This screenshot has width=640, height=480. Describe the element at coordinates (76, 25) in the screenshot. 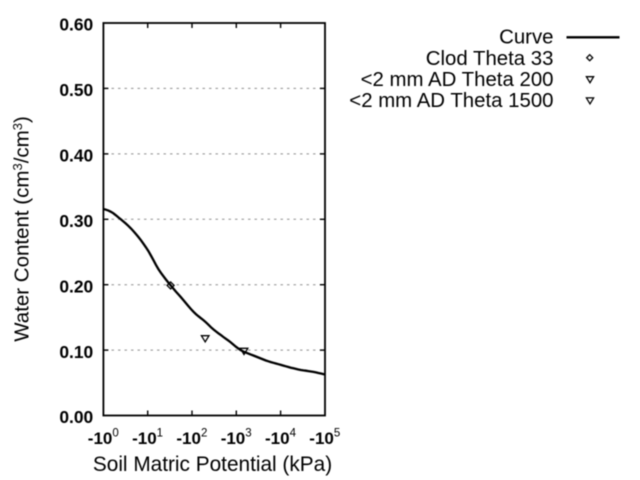

I see `svg-text: 0.60` at that location.